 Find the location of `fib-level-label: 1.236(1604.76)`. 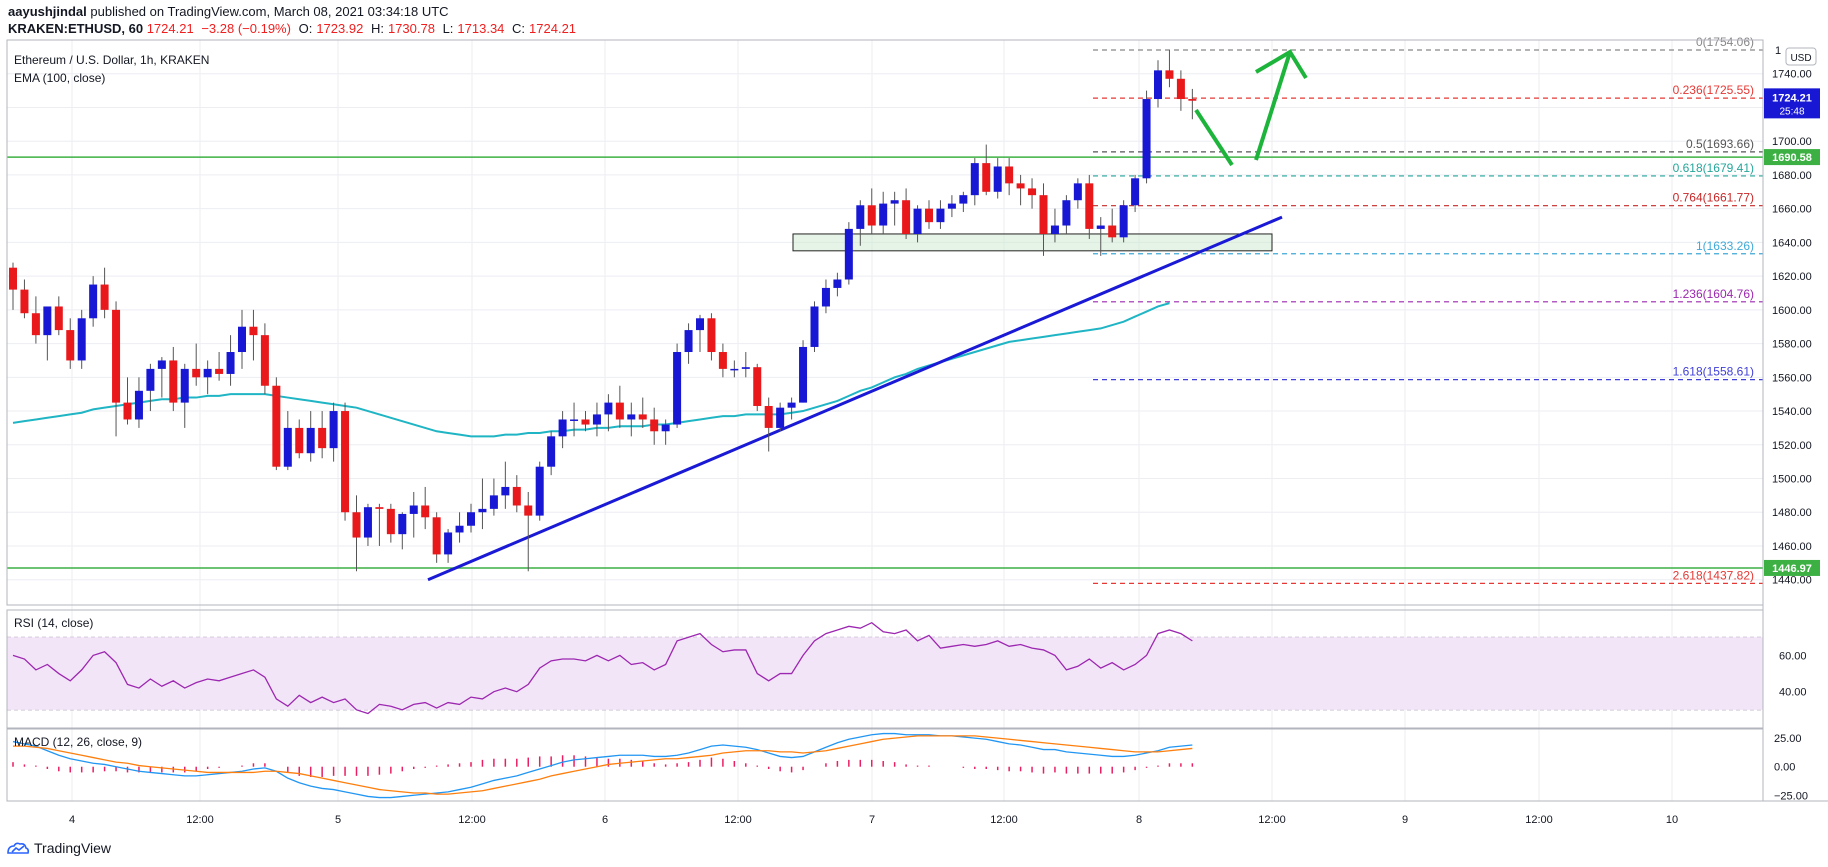

fib-level-label: 1.236(1604.76) is located at coordinates (1713, 294).